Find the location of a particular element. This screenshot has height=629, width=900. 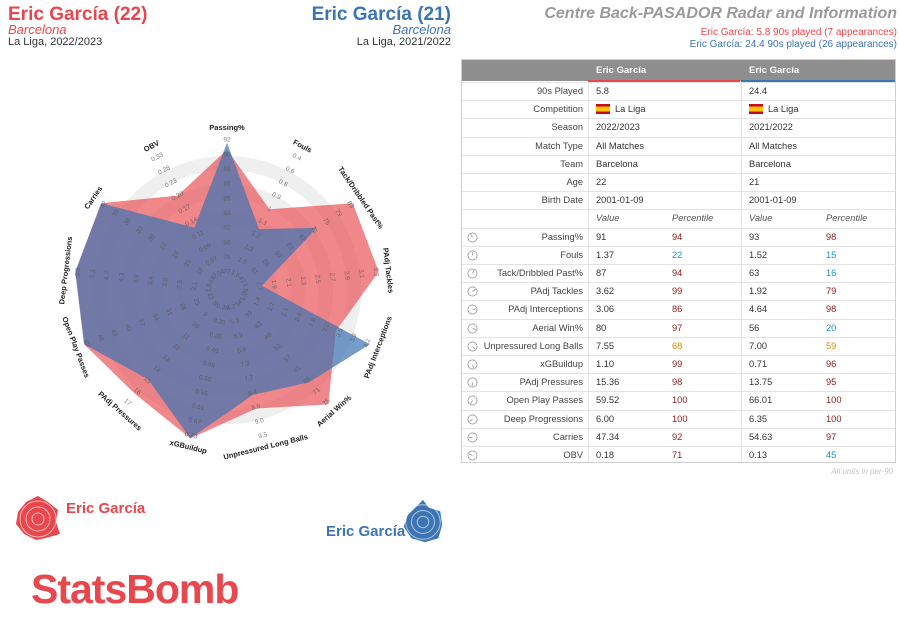

radar-tick-label: 1.7 is located at coordinates (272, 306).